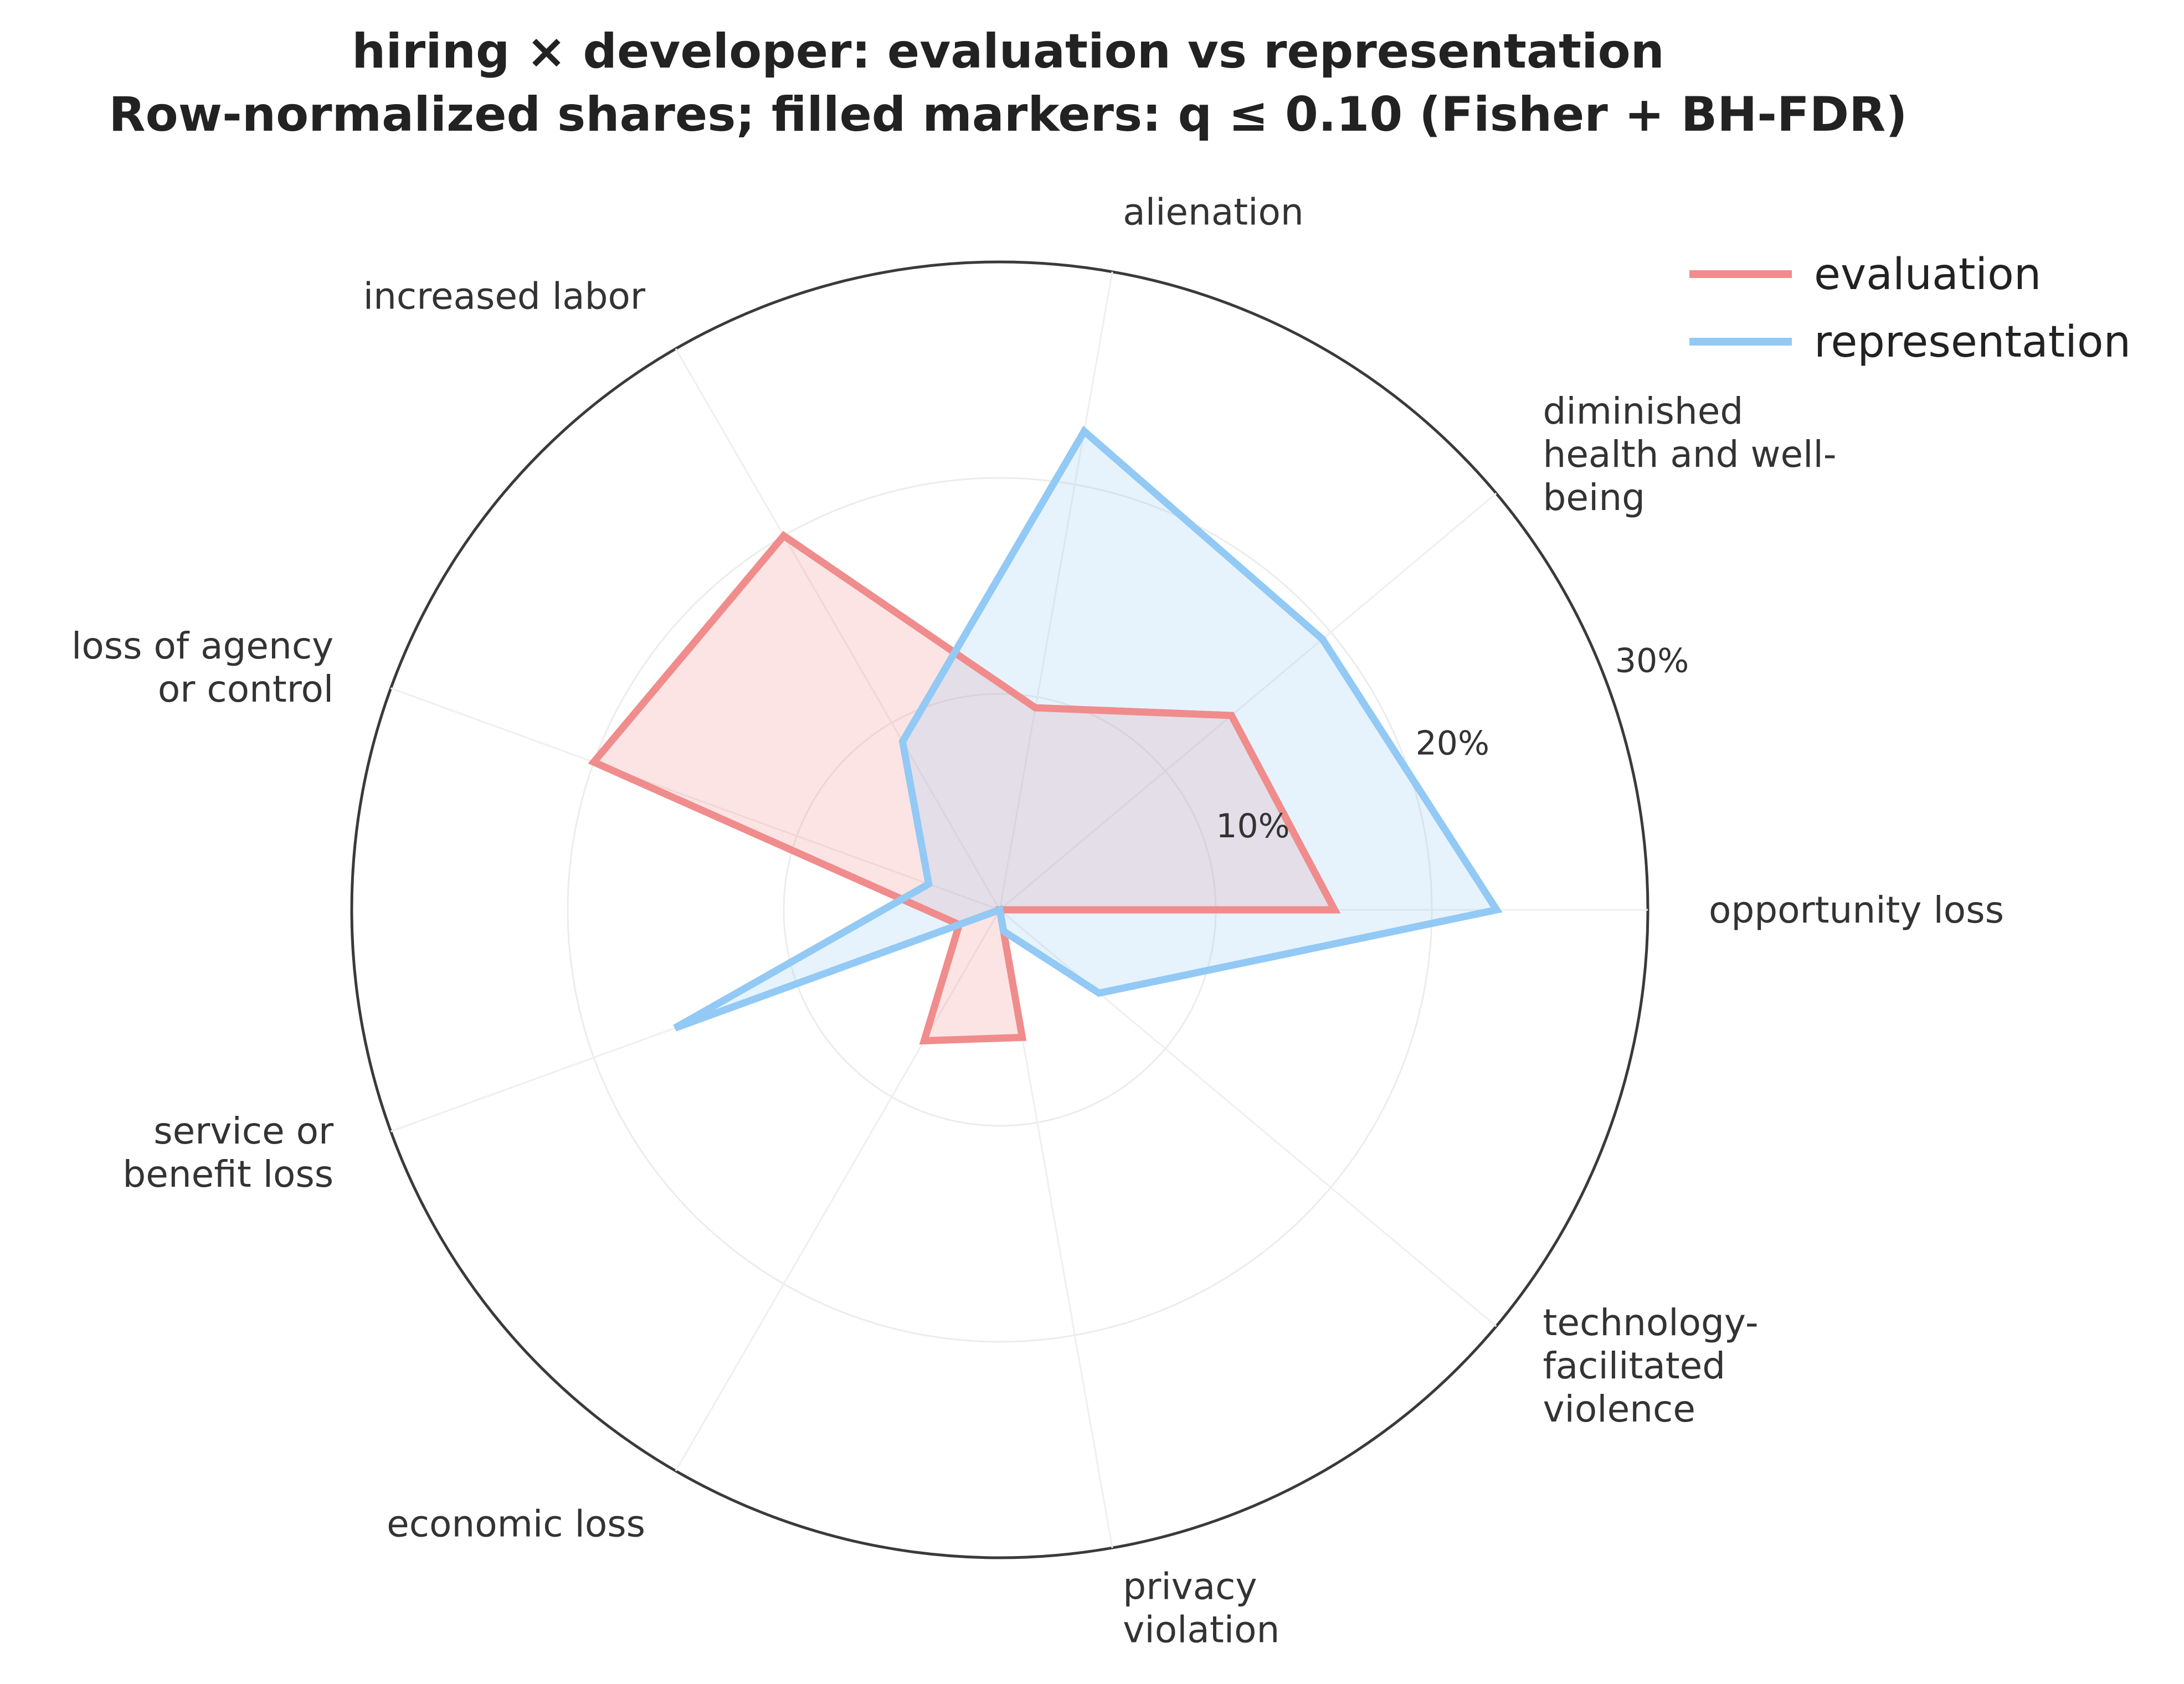  What do you see at coordinates (1619, 1409) in the screenshot?
I see `category-label-line: violence` at bounding box center [1619, 1409].